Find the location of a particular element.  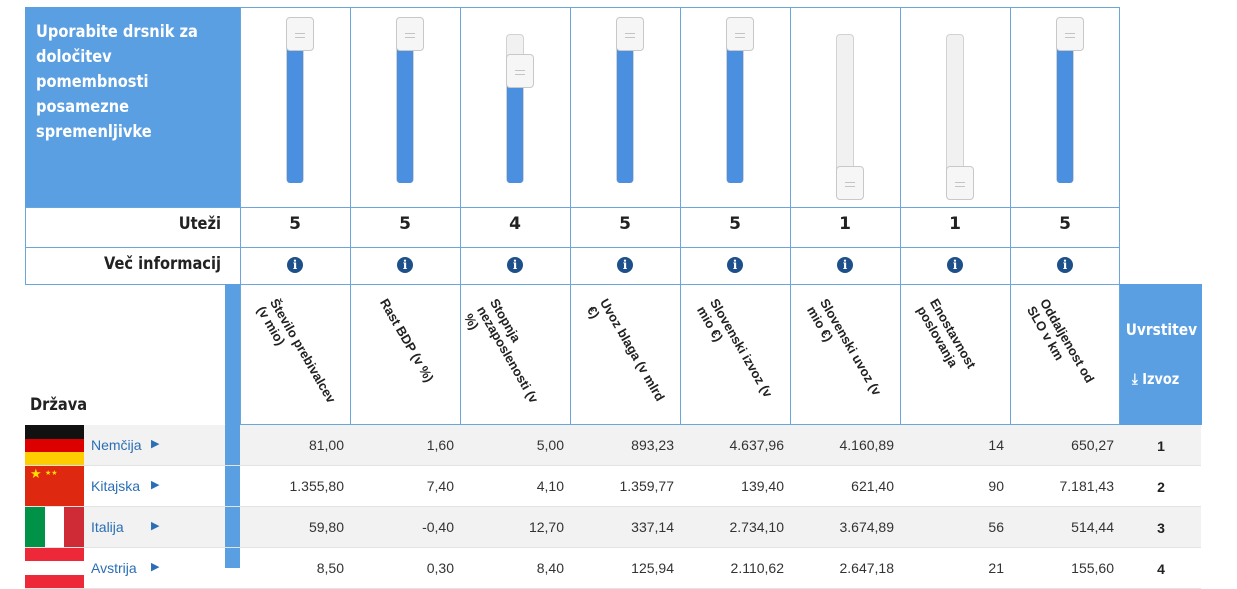

table-cell: 7,40 is located at coordinates (440, 486).